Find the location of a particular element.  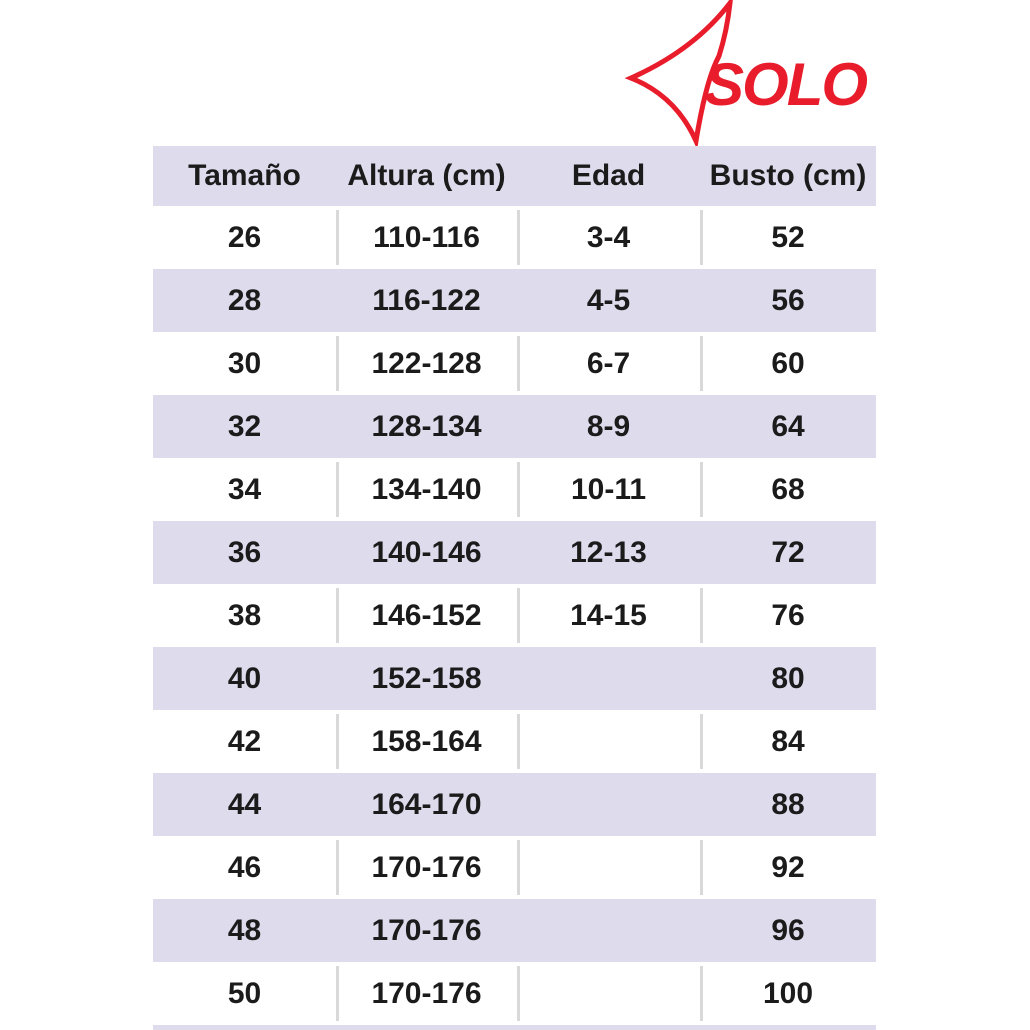

table-row: 40 152-158 80 is located at coordinates (514, 678).